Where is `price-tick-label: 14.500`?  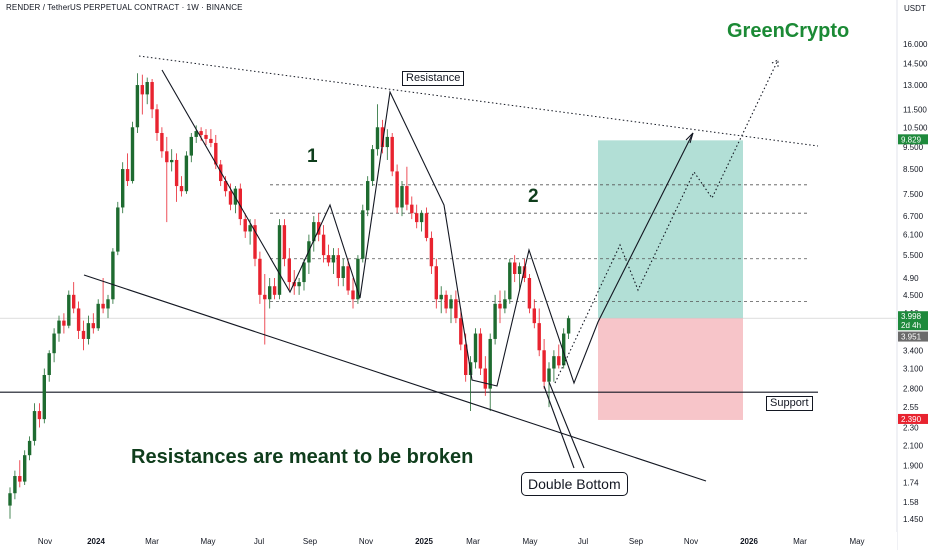 price-tick-label: 14.500 is located at coordinates (915, 63).